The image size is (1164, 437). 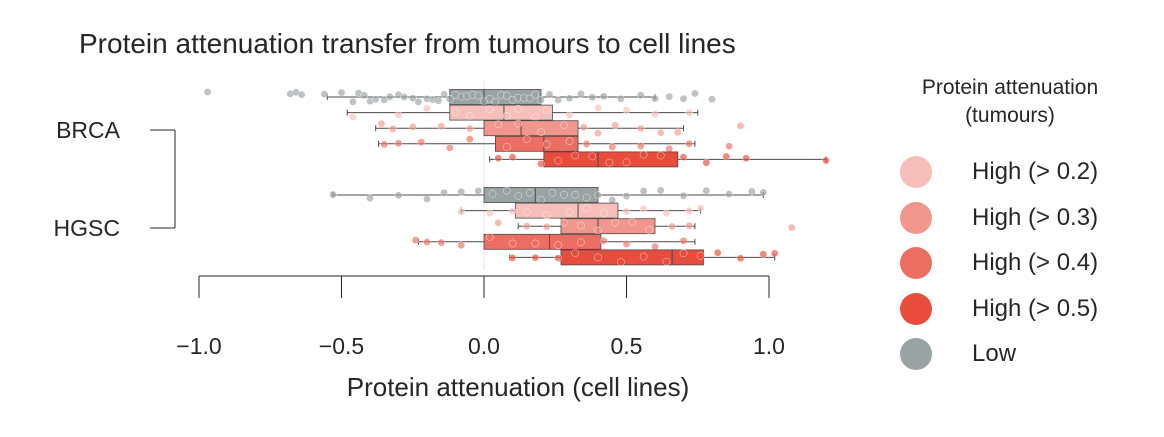 I want to click on group-label-hgsc: HGSC, so click(x=87, y=228).